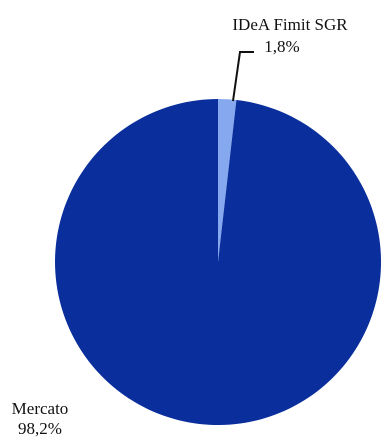  Describe the element at coordinates (40, 428) in the screenshot. I see `slice-label-mercato-value: 98,2%` at that location.